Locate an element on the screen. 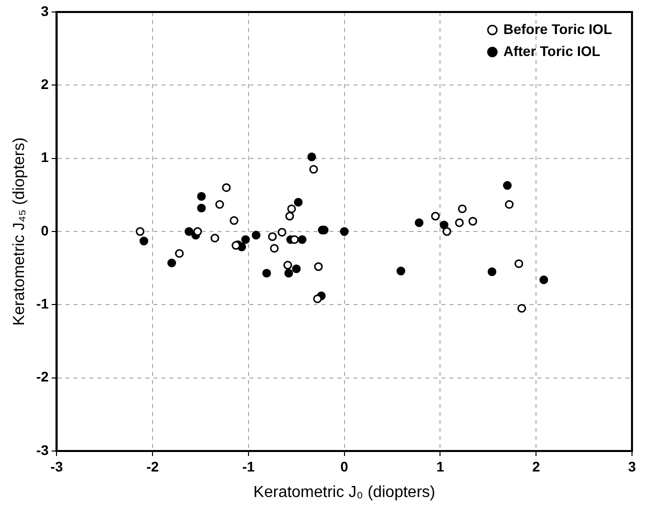 The height and width of the screenshot is (512, 646). x-tick-label: 2 is located at coordinates (536, 466).